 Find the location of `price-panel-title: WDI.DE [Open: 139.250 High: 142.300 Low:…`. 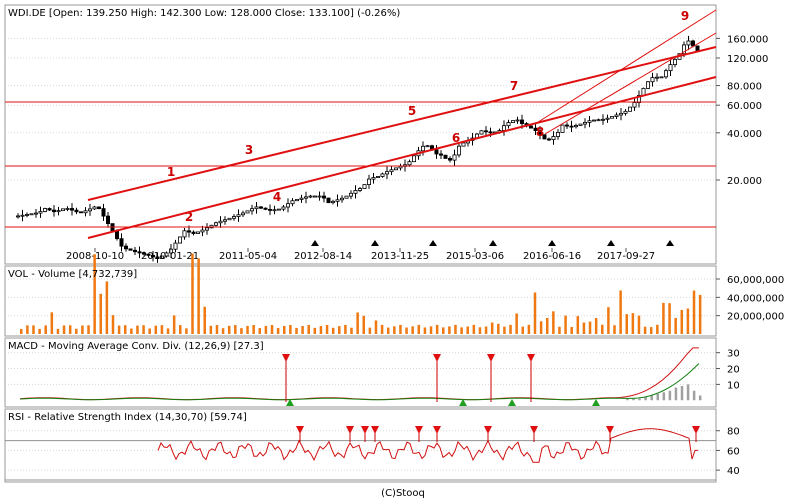

price-panel-title: WDI.DE [Open: 139.250 High: 142.300 Low:… is located at coordinates (204, 13).